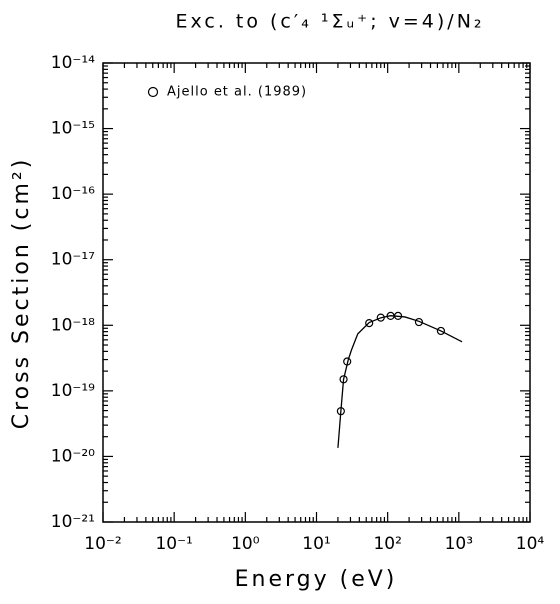 The height and width of the screenshot is (604, 560). I want to click on y-tick-label: 10⁻¹⁶, so click(73, 194).